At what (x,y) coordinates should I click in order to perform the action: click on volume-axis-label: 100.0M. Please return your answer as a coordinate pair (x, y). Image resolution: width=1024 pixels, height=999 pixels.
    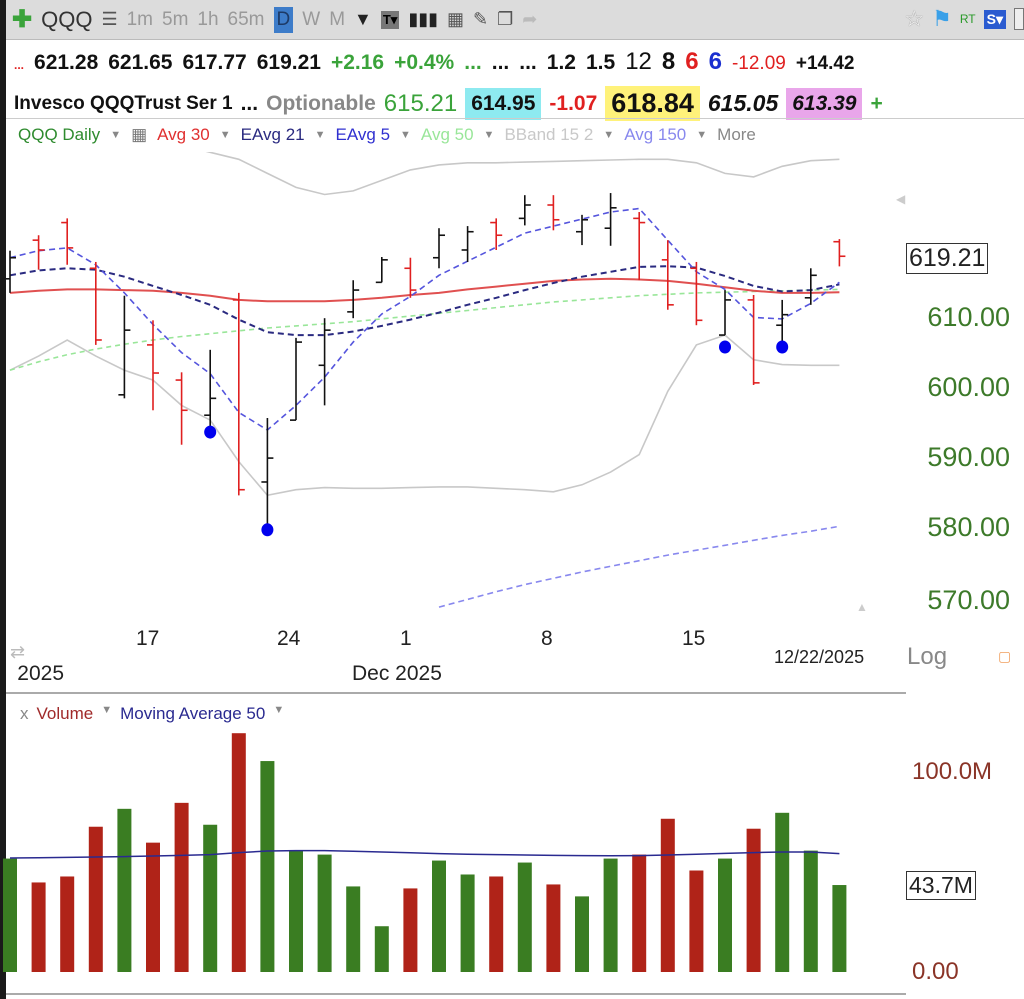
    Looking at the image, I should click on (952, 771).